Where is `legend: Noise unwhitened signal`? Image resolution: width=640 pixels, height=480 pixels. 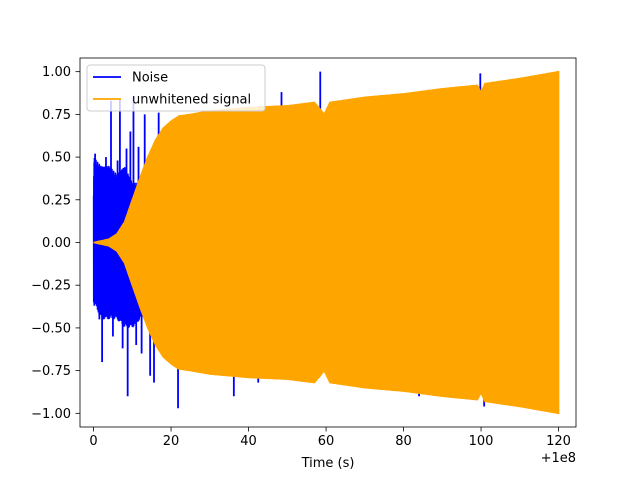
legend: Noise unwhitened signal is located at coordinates (176, 88).